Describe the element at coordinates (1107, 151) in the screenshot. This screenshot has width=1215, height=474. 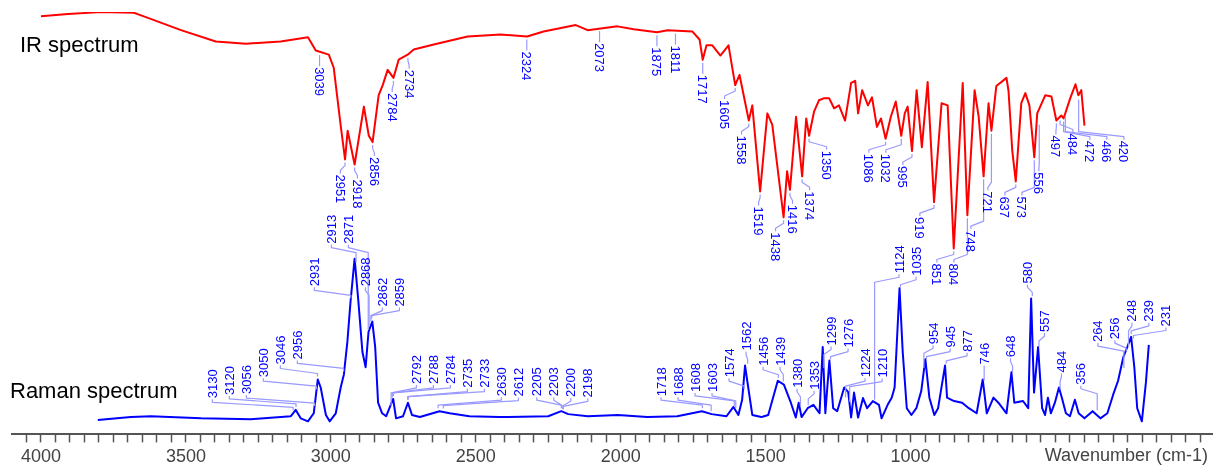
I see `annotation: 466` at that location.